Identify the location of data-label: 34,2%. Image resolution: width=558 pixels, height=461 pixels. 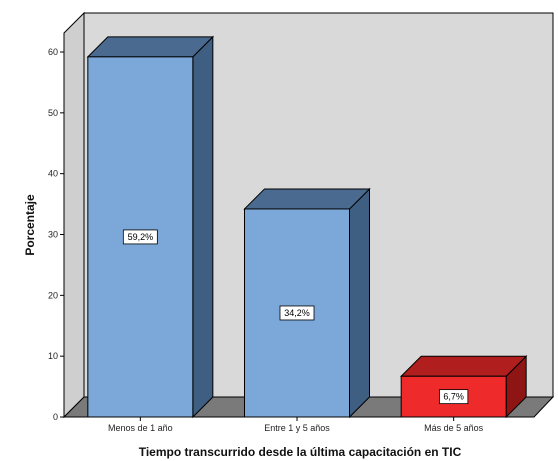
(297, 313).